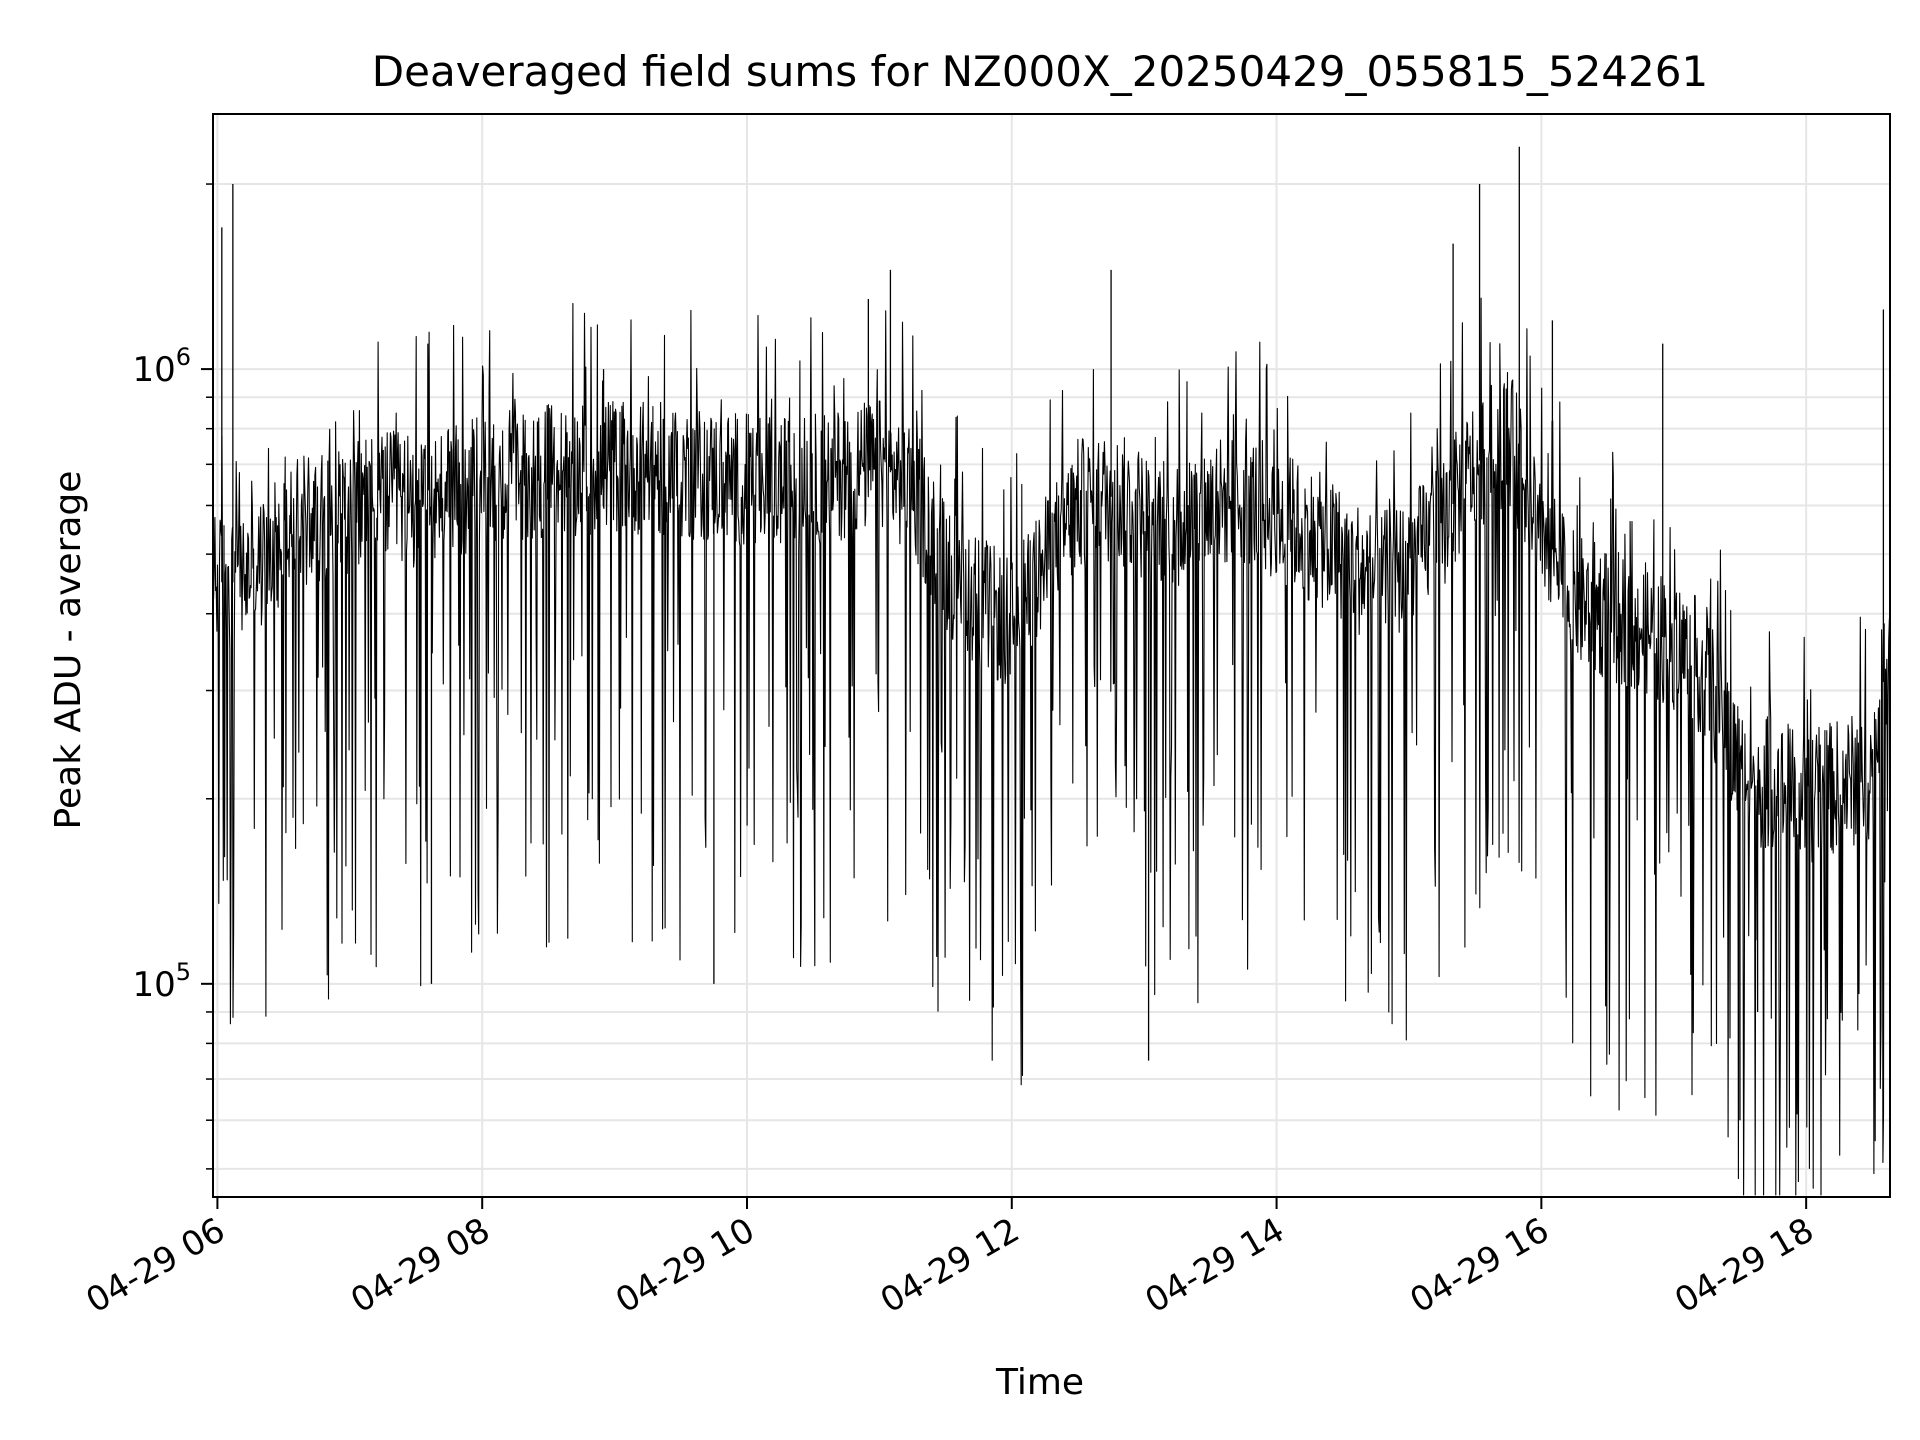 This screenshot has height=1440, width=1920. Describe the element at coordinates (68, 650) in the screenshot. I see `y-axis-label: Peak ADU - average` at that location.